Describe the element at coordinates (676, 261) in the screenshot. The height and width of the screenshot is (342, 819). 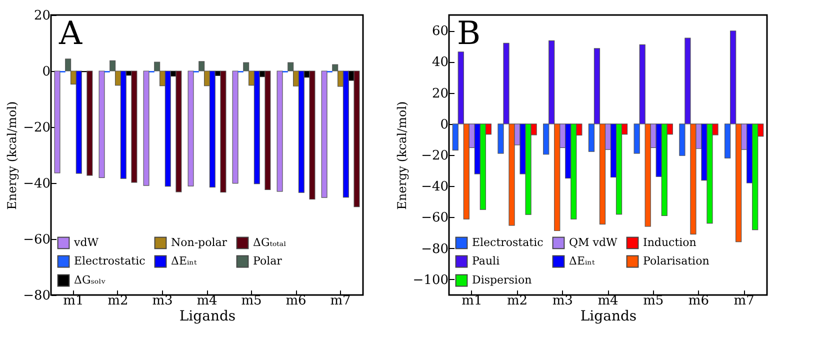
I see `legend-label: Polarisation` at that location.